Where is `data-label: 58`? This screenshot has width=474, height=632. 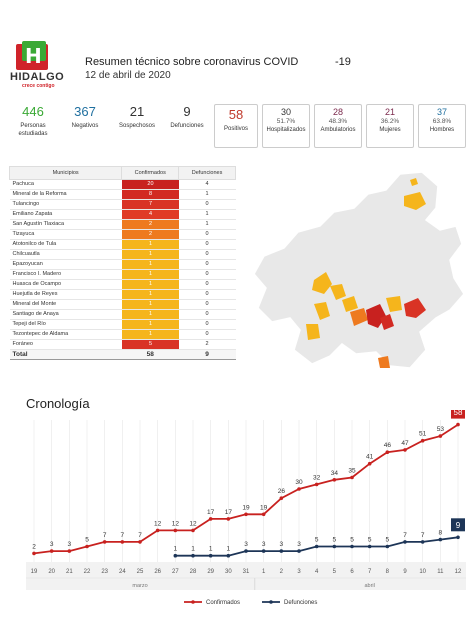 data-label: 58 is located at coordinates (458, 413).